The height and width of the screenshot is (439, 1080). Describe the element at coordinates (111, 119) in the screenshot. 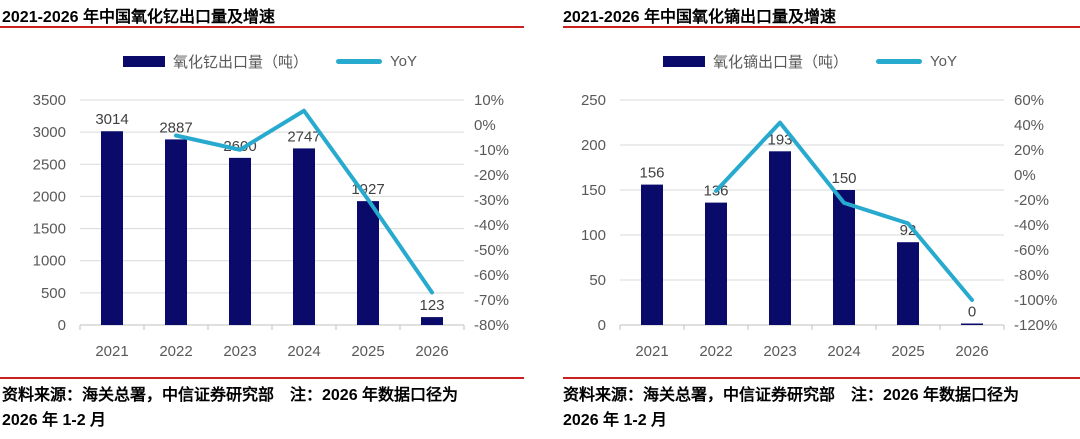

I see `bar-value-label: 3014` at that location.